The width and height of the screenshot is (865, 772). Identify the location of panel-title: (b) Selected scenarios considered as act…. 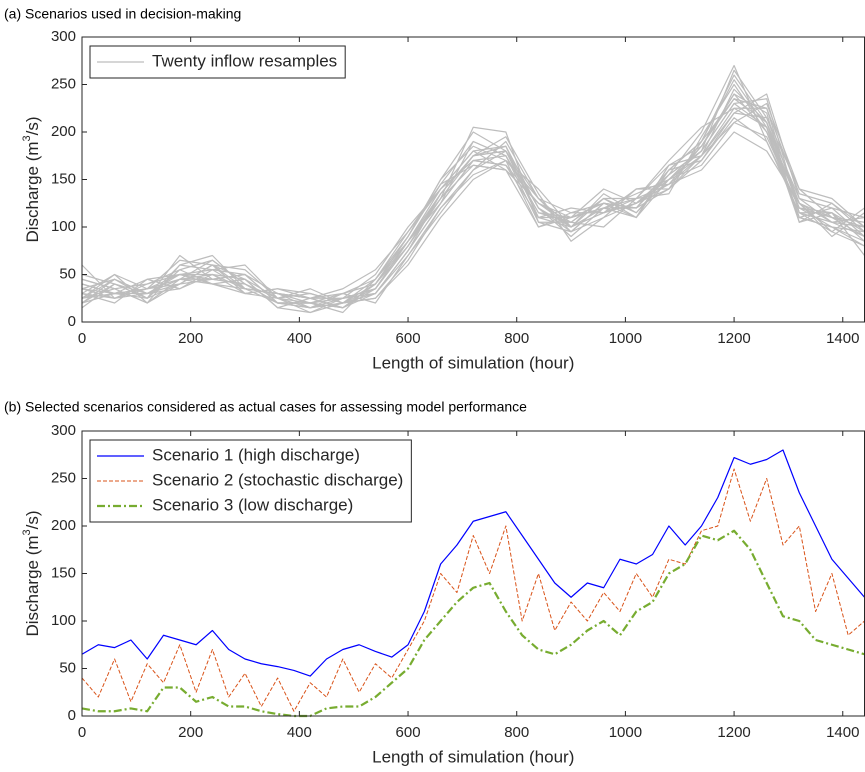
(265, 407).